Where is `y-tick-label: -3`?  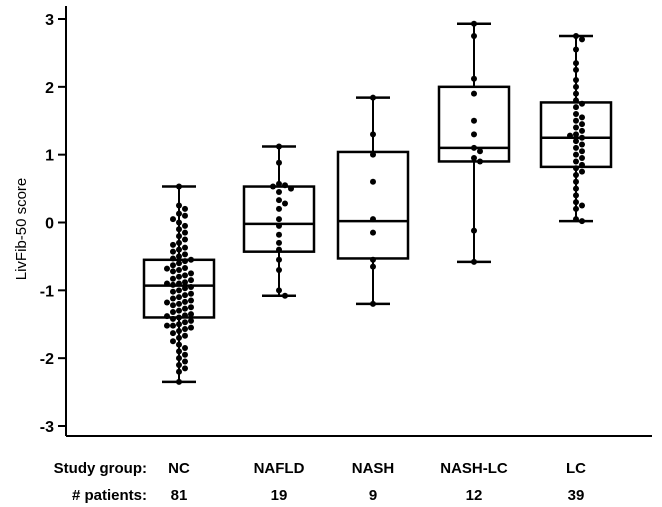
y-tick-label: -3 is located at coordinates (47, 427).